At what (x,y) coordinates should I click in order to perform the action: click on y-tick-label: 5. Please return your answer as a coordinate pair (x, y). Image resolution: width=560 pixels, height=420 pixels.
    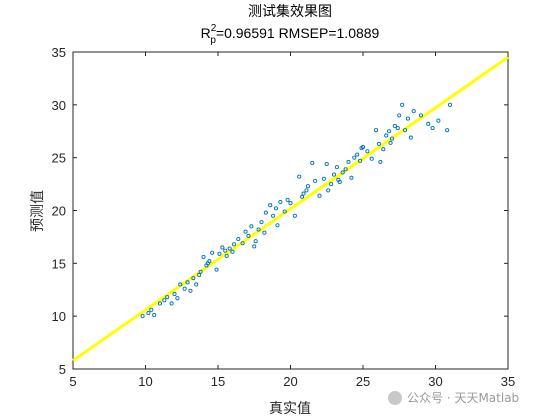
    Looking at the image, I should click on (62, 369).